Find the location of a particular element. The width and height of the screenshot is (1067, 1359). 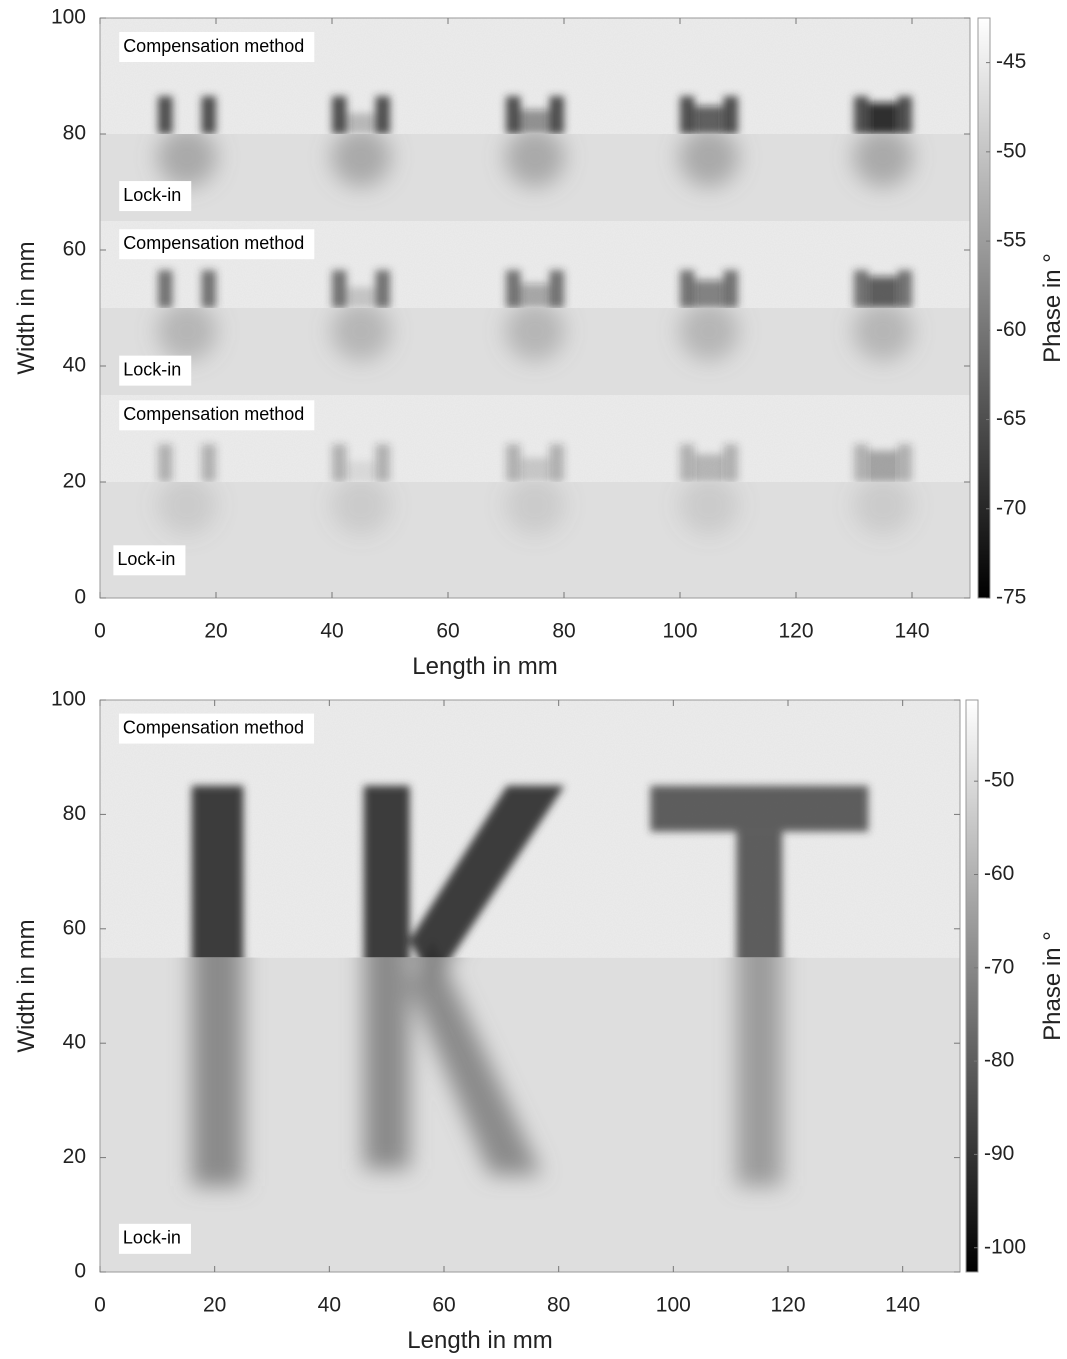

x-tick-label: 120 is located at coordinates (795, 631).